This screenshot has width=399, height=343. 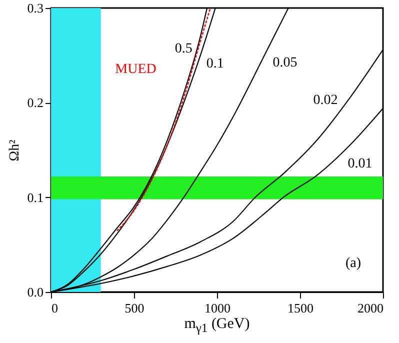 What do you see at coordinates (183, 48) in the screenshot?
I see `series-label: 0.5` at bounding box center [183, 48].